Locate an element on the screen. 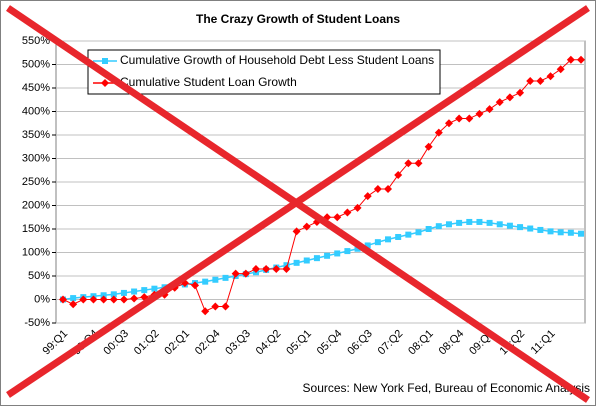  y-tick-label: 200% is located at coordinates (36, 205).